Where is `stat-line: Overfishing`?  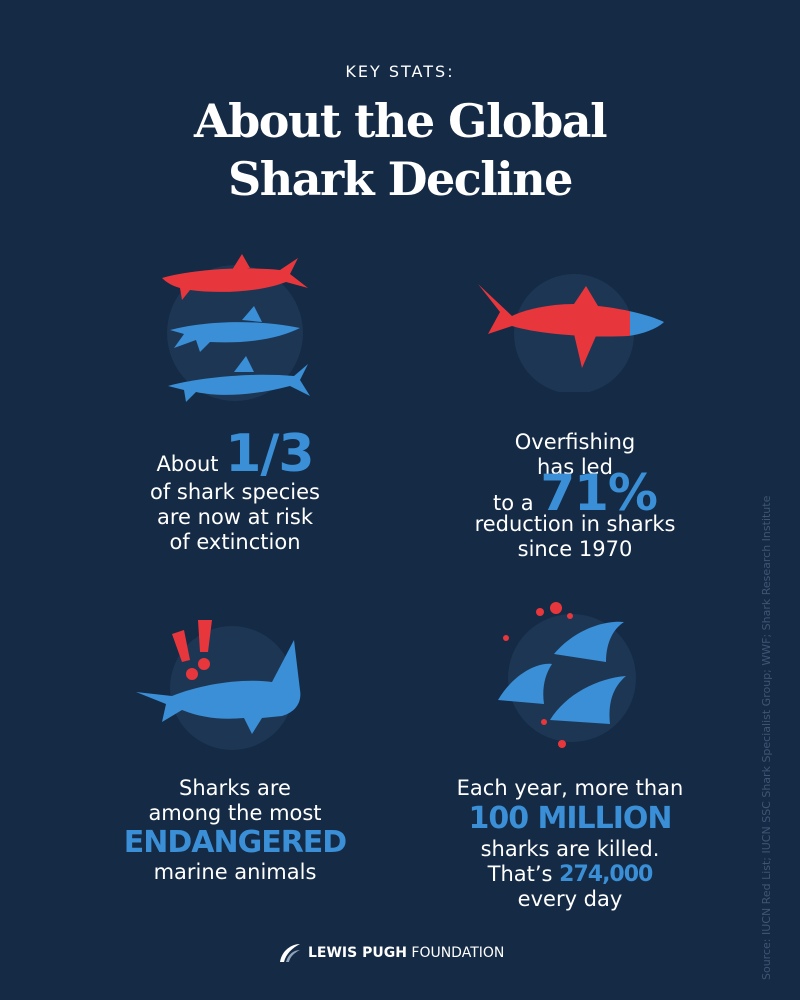
stat-line: Overfishing is located at coordinates (575, 442).